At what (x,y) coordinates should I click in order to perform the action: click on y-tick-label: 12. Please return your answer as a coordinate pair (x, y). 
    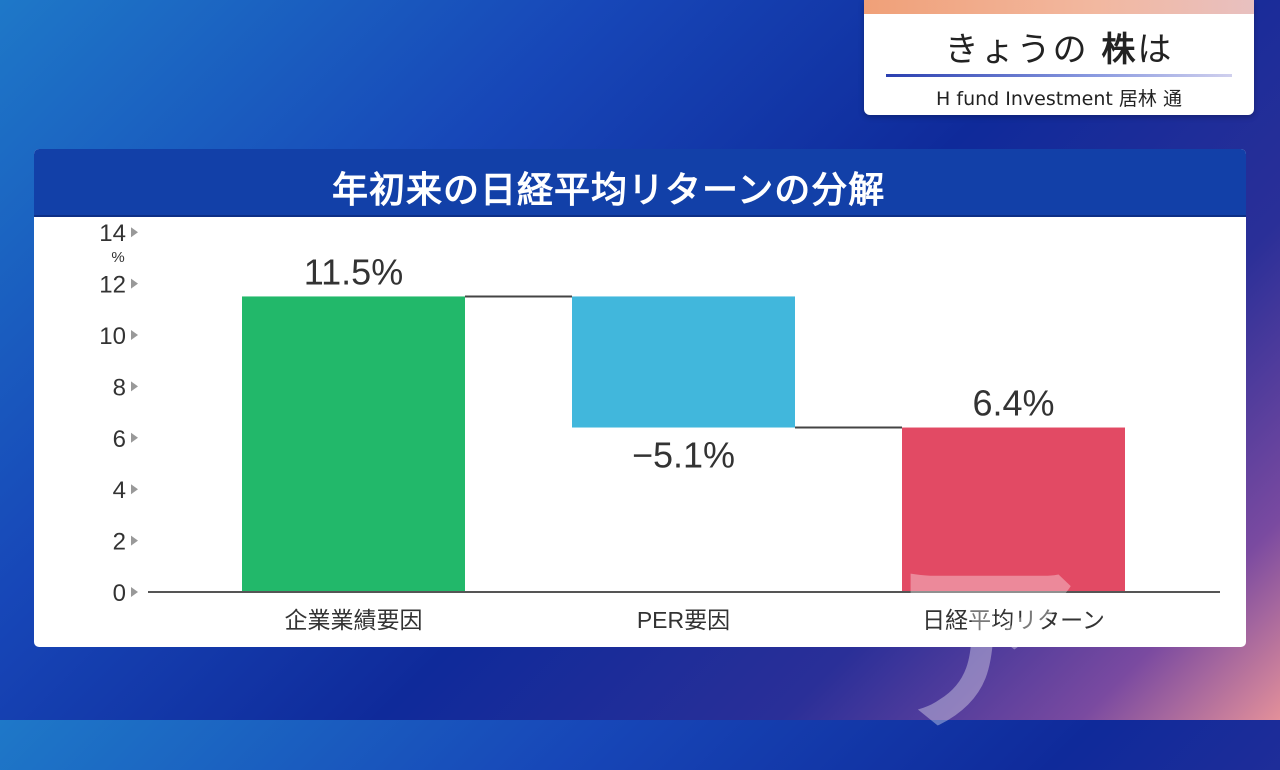
    Looking at the image, I should click on (112, 285).